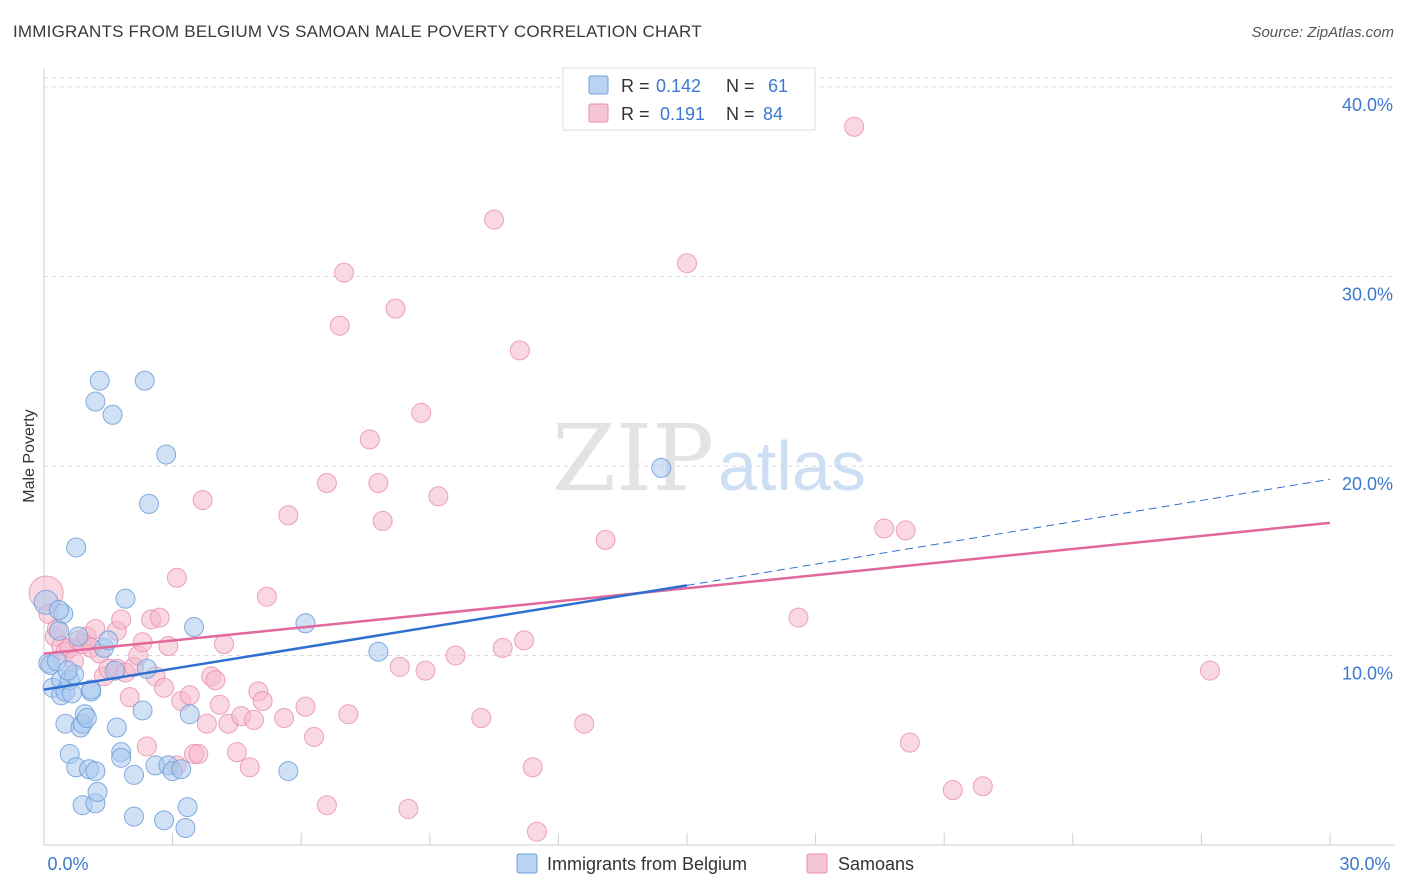  I want to click on y-axis-label: Male Poverty, so click(29, 455).